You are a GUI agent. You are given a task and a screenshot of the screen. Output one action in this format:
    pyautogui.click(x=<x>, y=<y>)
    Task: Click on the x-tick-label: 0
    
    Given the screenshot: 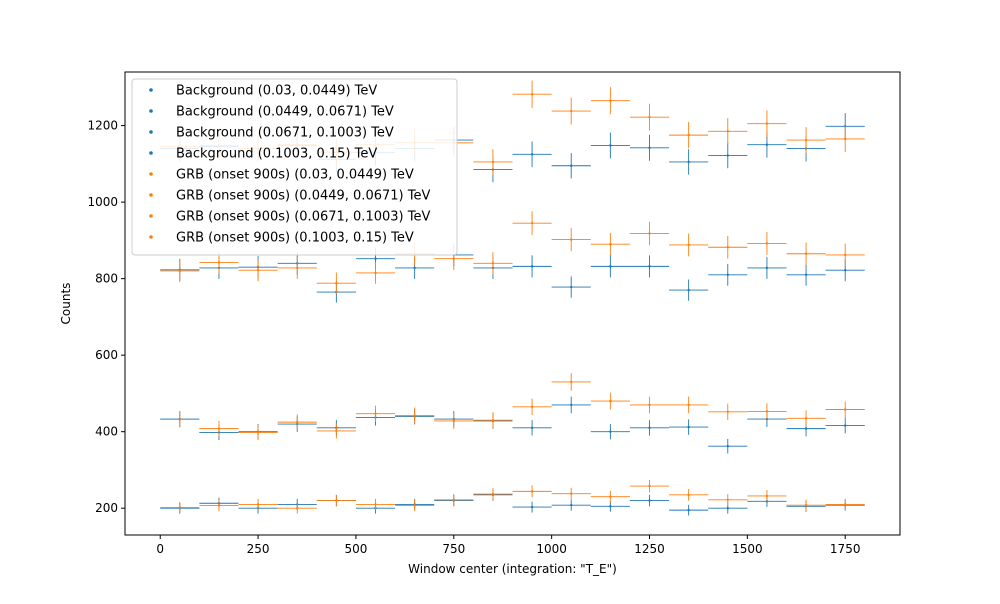 What is the action you would take?
    pyautogui.click(x=160, y=549)
    